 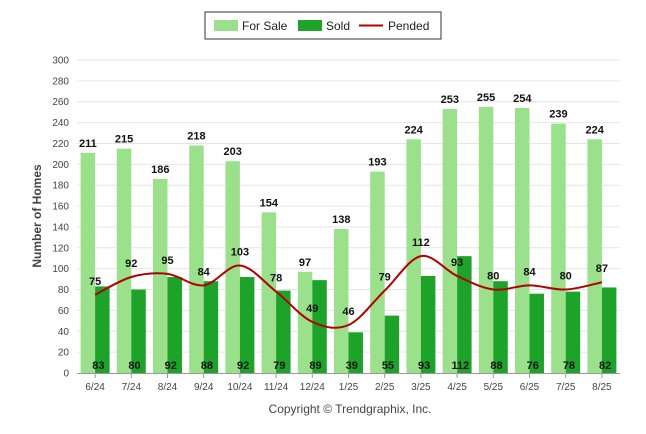 I want to click on y-tick-label-280: 280, so click(x=60, y=81).